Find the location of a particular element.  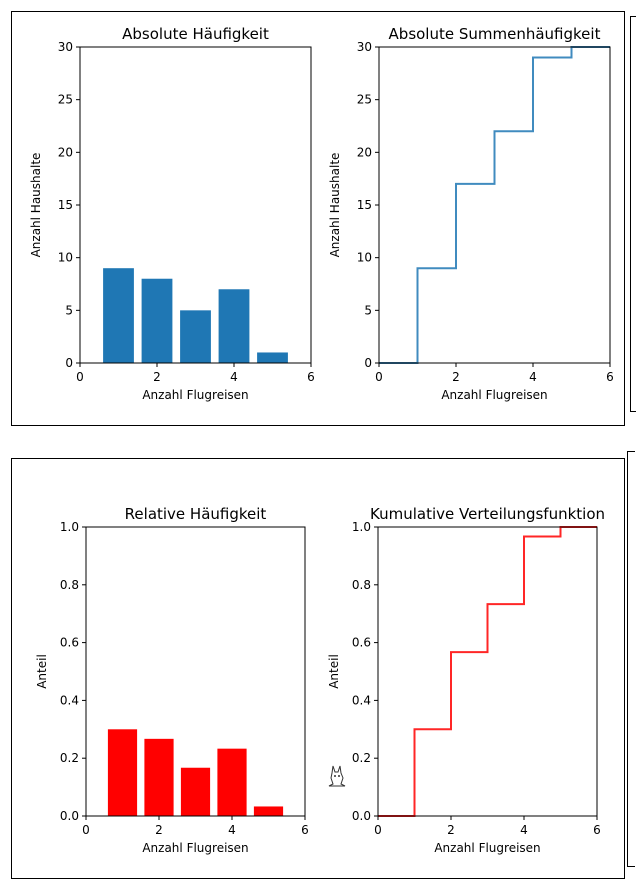

chart-title: Absolute Häufigkeit is located at coordinates (195, 34).